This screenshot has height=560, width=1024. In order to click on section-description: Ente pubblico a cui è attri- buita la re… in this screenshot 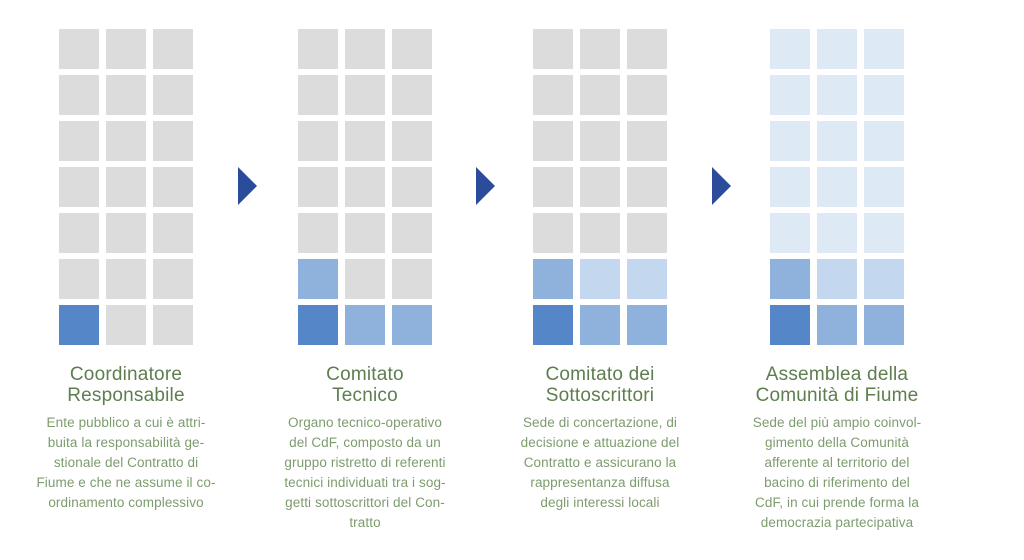, I will do `click(126, 462)`.